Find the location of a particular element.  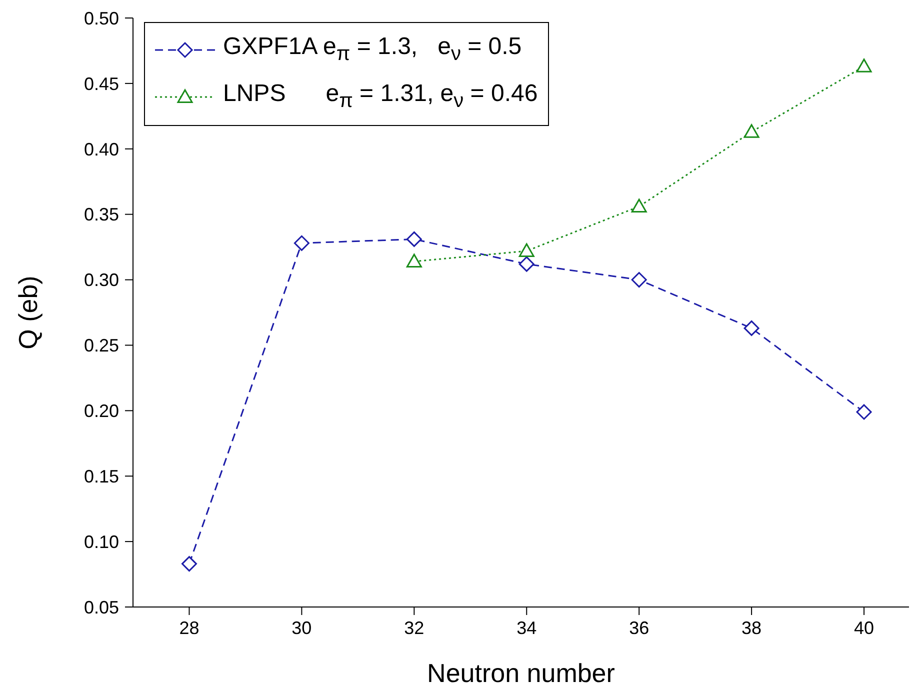

x-tick-label: 34 is located at coordinates (526, 628).